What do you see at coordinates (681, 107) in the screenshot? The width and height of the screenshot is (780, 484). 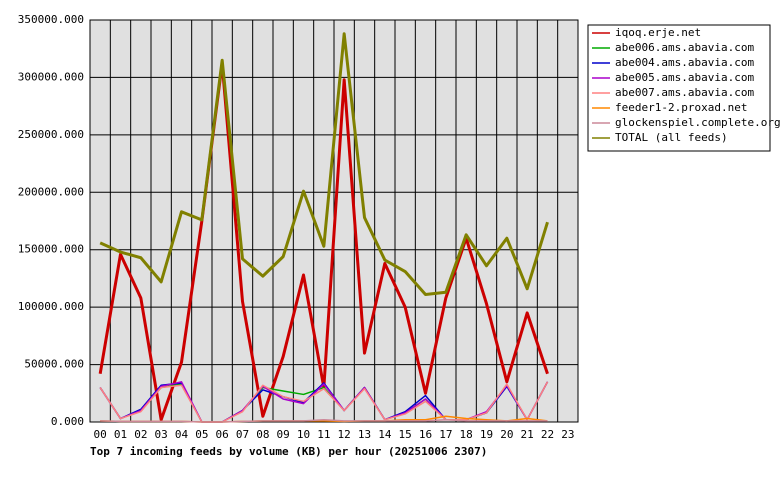 I see `legend-label: feeder1-2.proxad.net` at bounding box center [681, 107].